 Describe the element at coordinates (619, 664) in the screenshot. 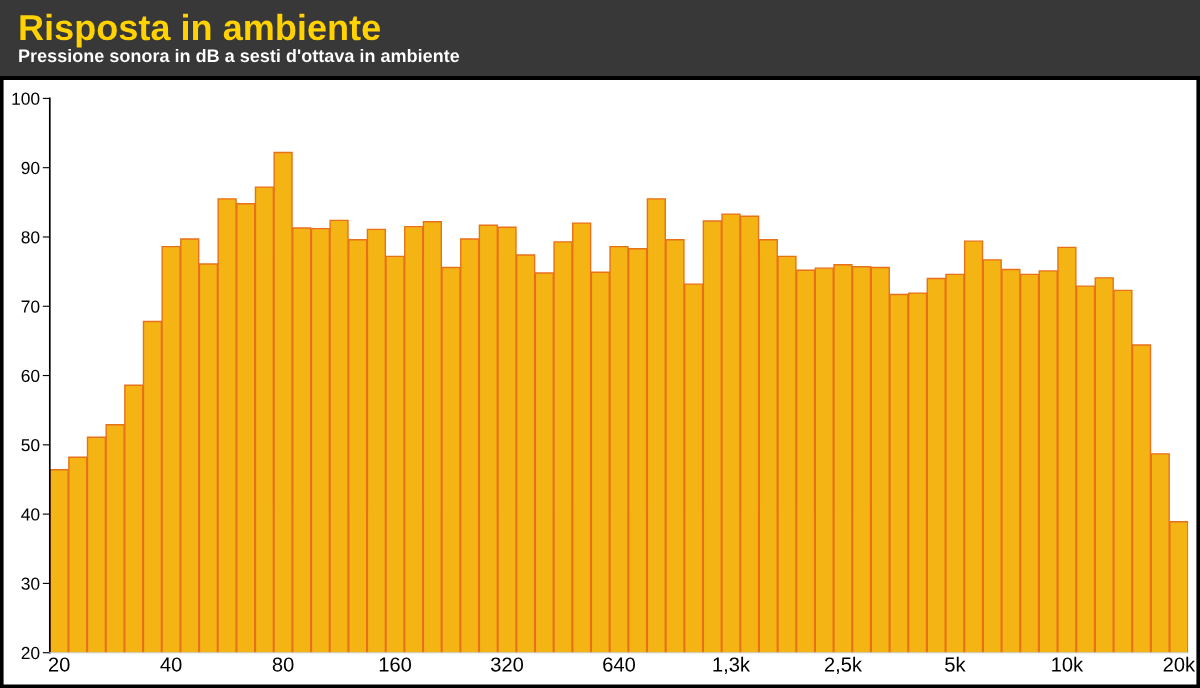

I see `x-tick-label: 640` at that location.